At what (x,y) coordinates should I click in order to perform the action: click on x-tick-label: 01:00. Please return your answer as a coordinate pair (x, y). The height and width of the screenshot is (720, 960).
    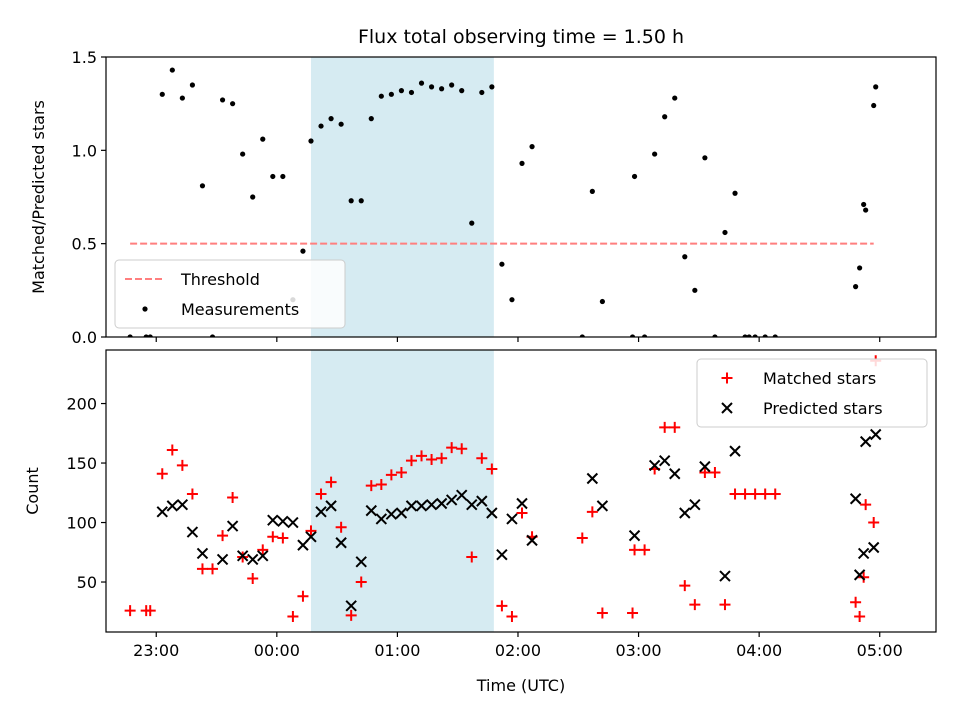
    Looking at the image, I should click on (397, 650).